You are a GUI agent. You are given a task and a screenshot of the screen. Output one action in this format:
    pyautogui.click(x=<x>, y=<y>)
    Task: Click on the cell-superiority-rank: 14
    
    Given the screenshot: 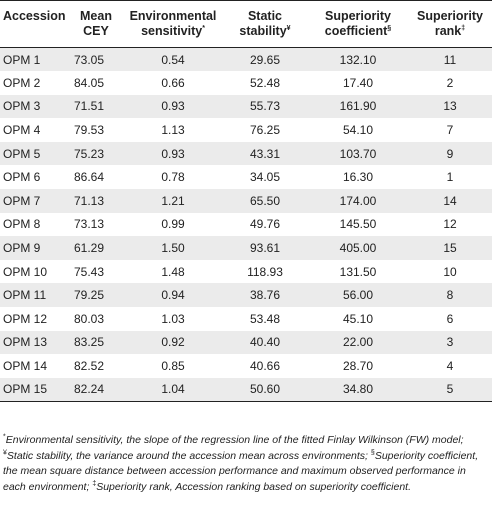 What is the action you would take?
    pyautogui.click(x=450, y=200)
    